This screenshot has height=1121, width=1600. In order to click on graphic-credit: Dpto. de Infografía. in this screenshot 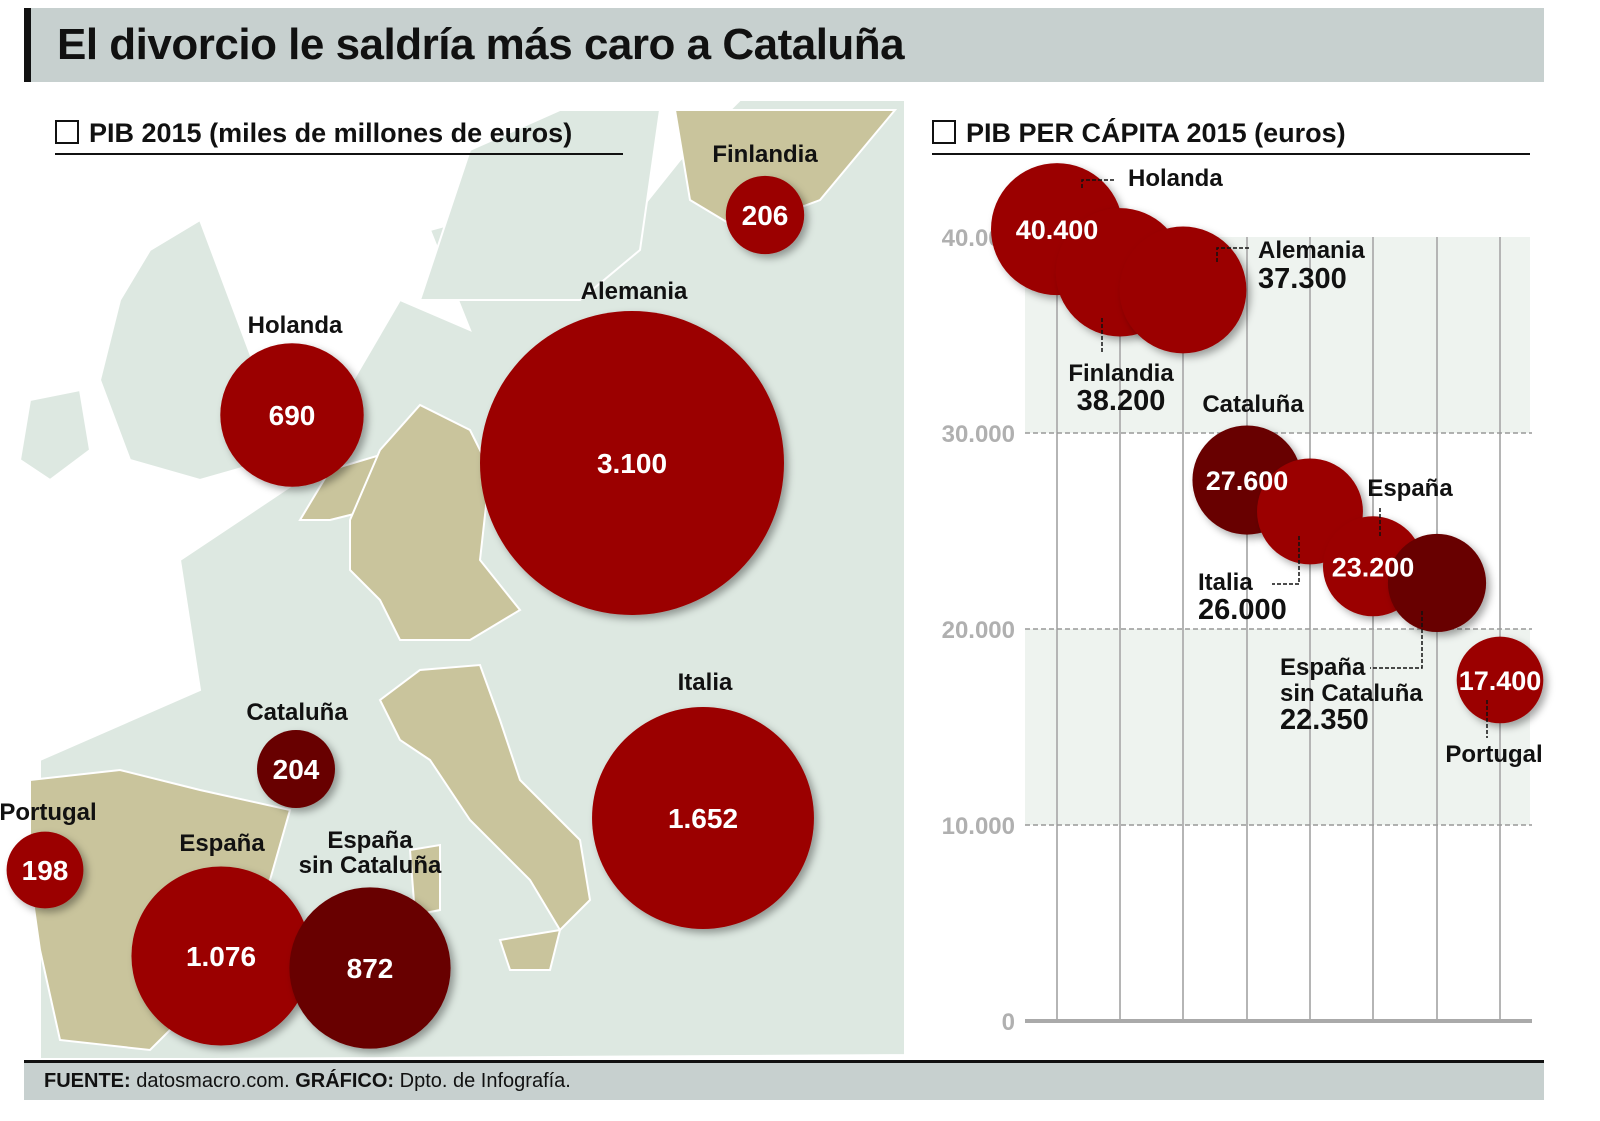, I will do `click(485, 1081)`.